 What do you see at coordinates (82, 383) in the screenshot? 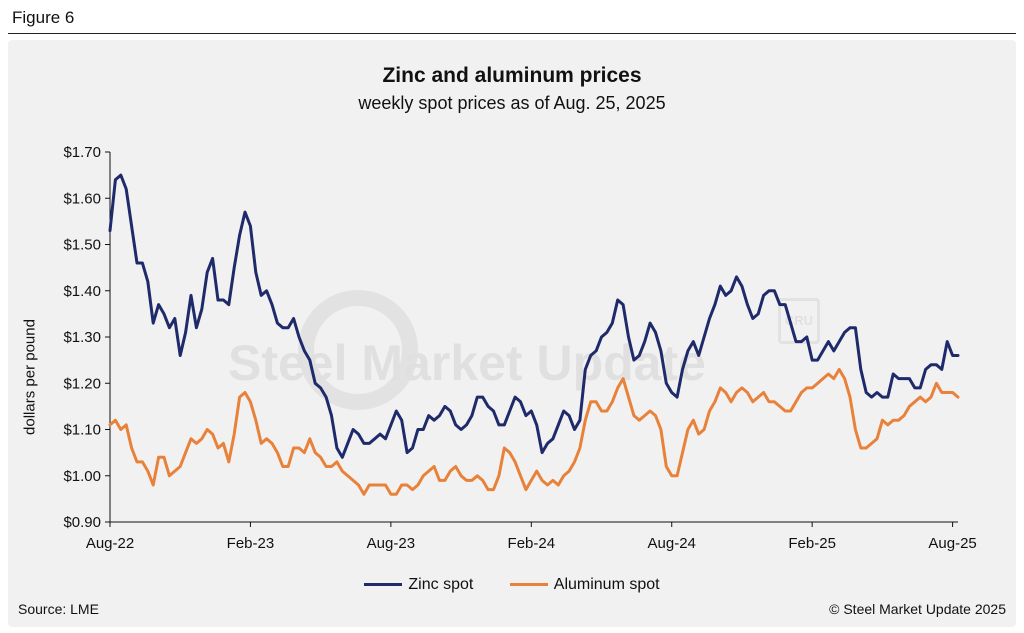
I see `y-tick-label: $1.20` at bounding box center [82, 383].